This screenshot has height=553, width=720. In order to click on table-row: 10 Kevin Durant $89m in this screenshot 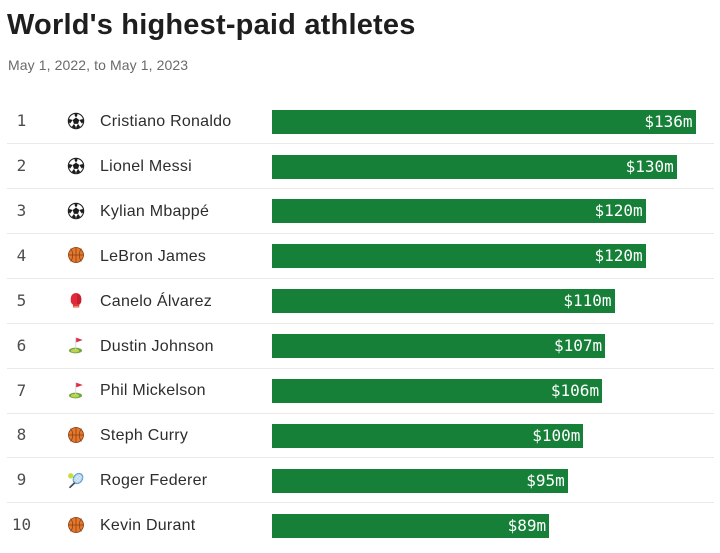, I will do `click(360, 524)`.